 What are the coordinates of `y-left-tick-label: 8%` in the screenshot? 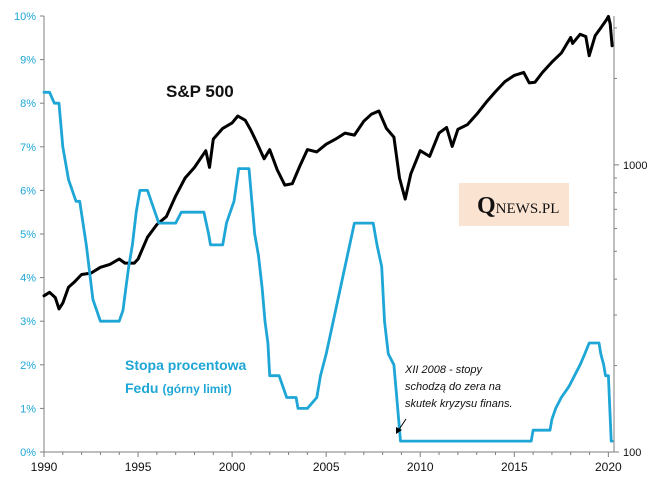 It's located at (28, 104).